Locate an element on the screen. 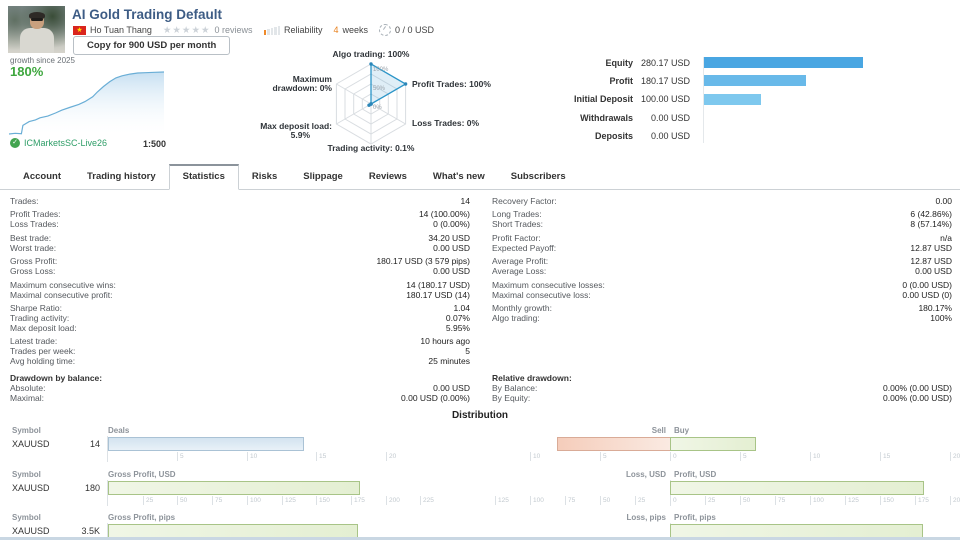 The image size is (960, 540). author-avatar is located at coordinates (36, 29).